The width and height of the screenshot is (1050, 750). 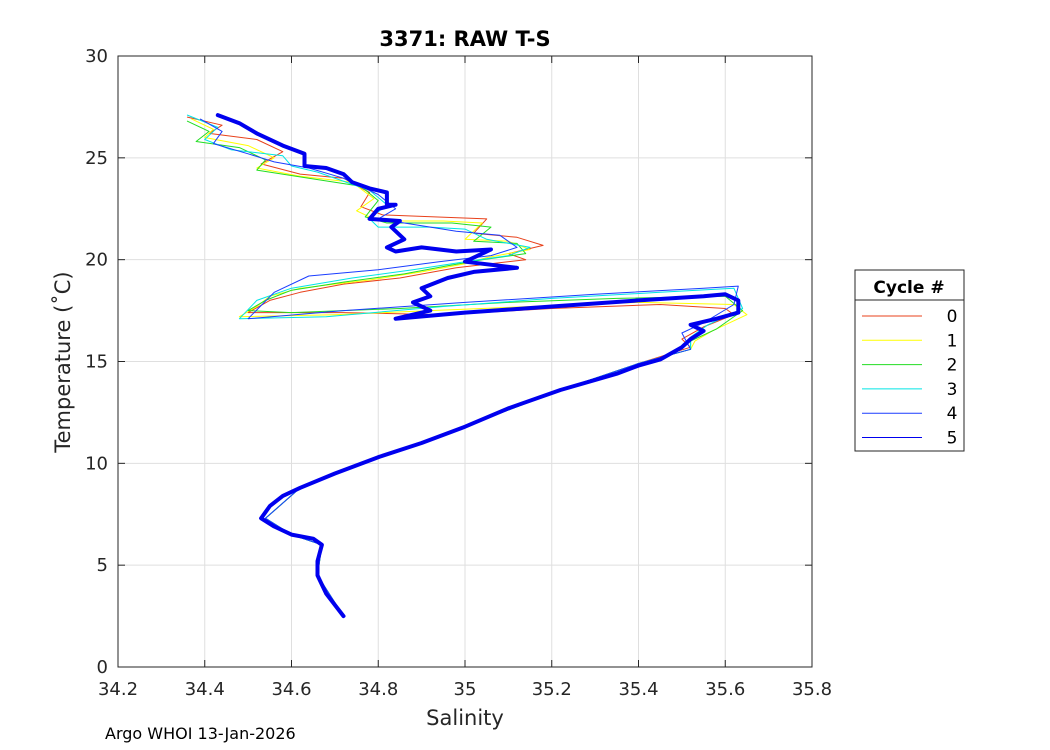 What do you see at coordinates (638, 689) in the screenshot?
I see `x-tick-label: 35.4` at bounding box center [638, 689].